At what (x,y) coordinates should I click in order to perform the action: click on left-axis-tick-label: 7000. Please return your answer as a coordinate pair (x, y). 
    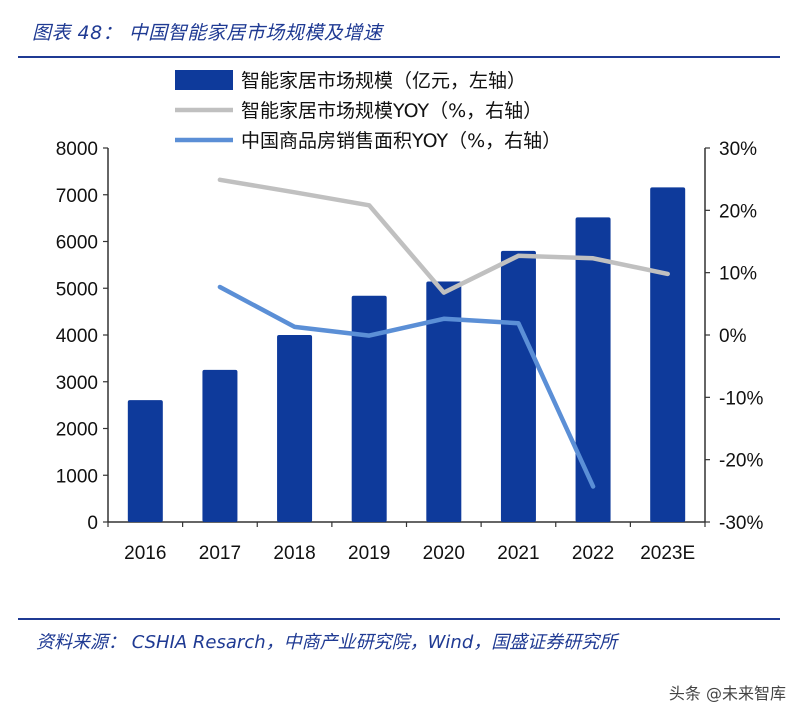
    Looking at the image, I should click on (77, 196).